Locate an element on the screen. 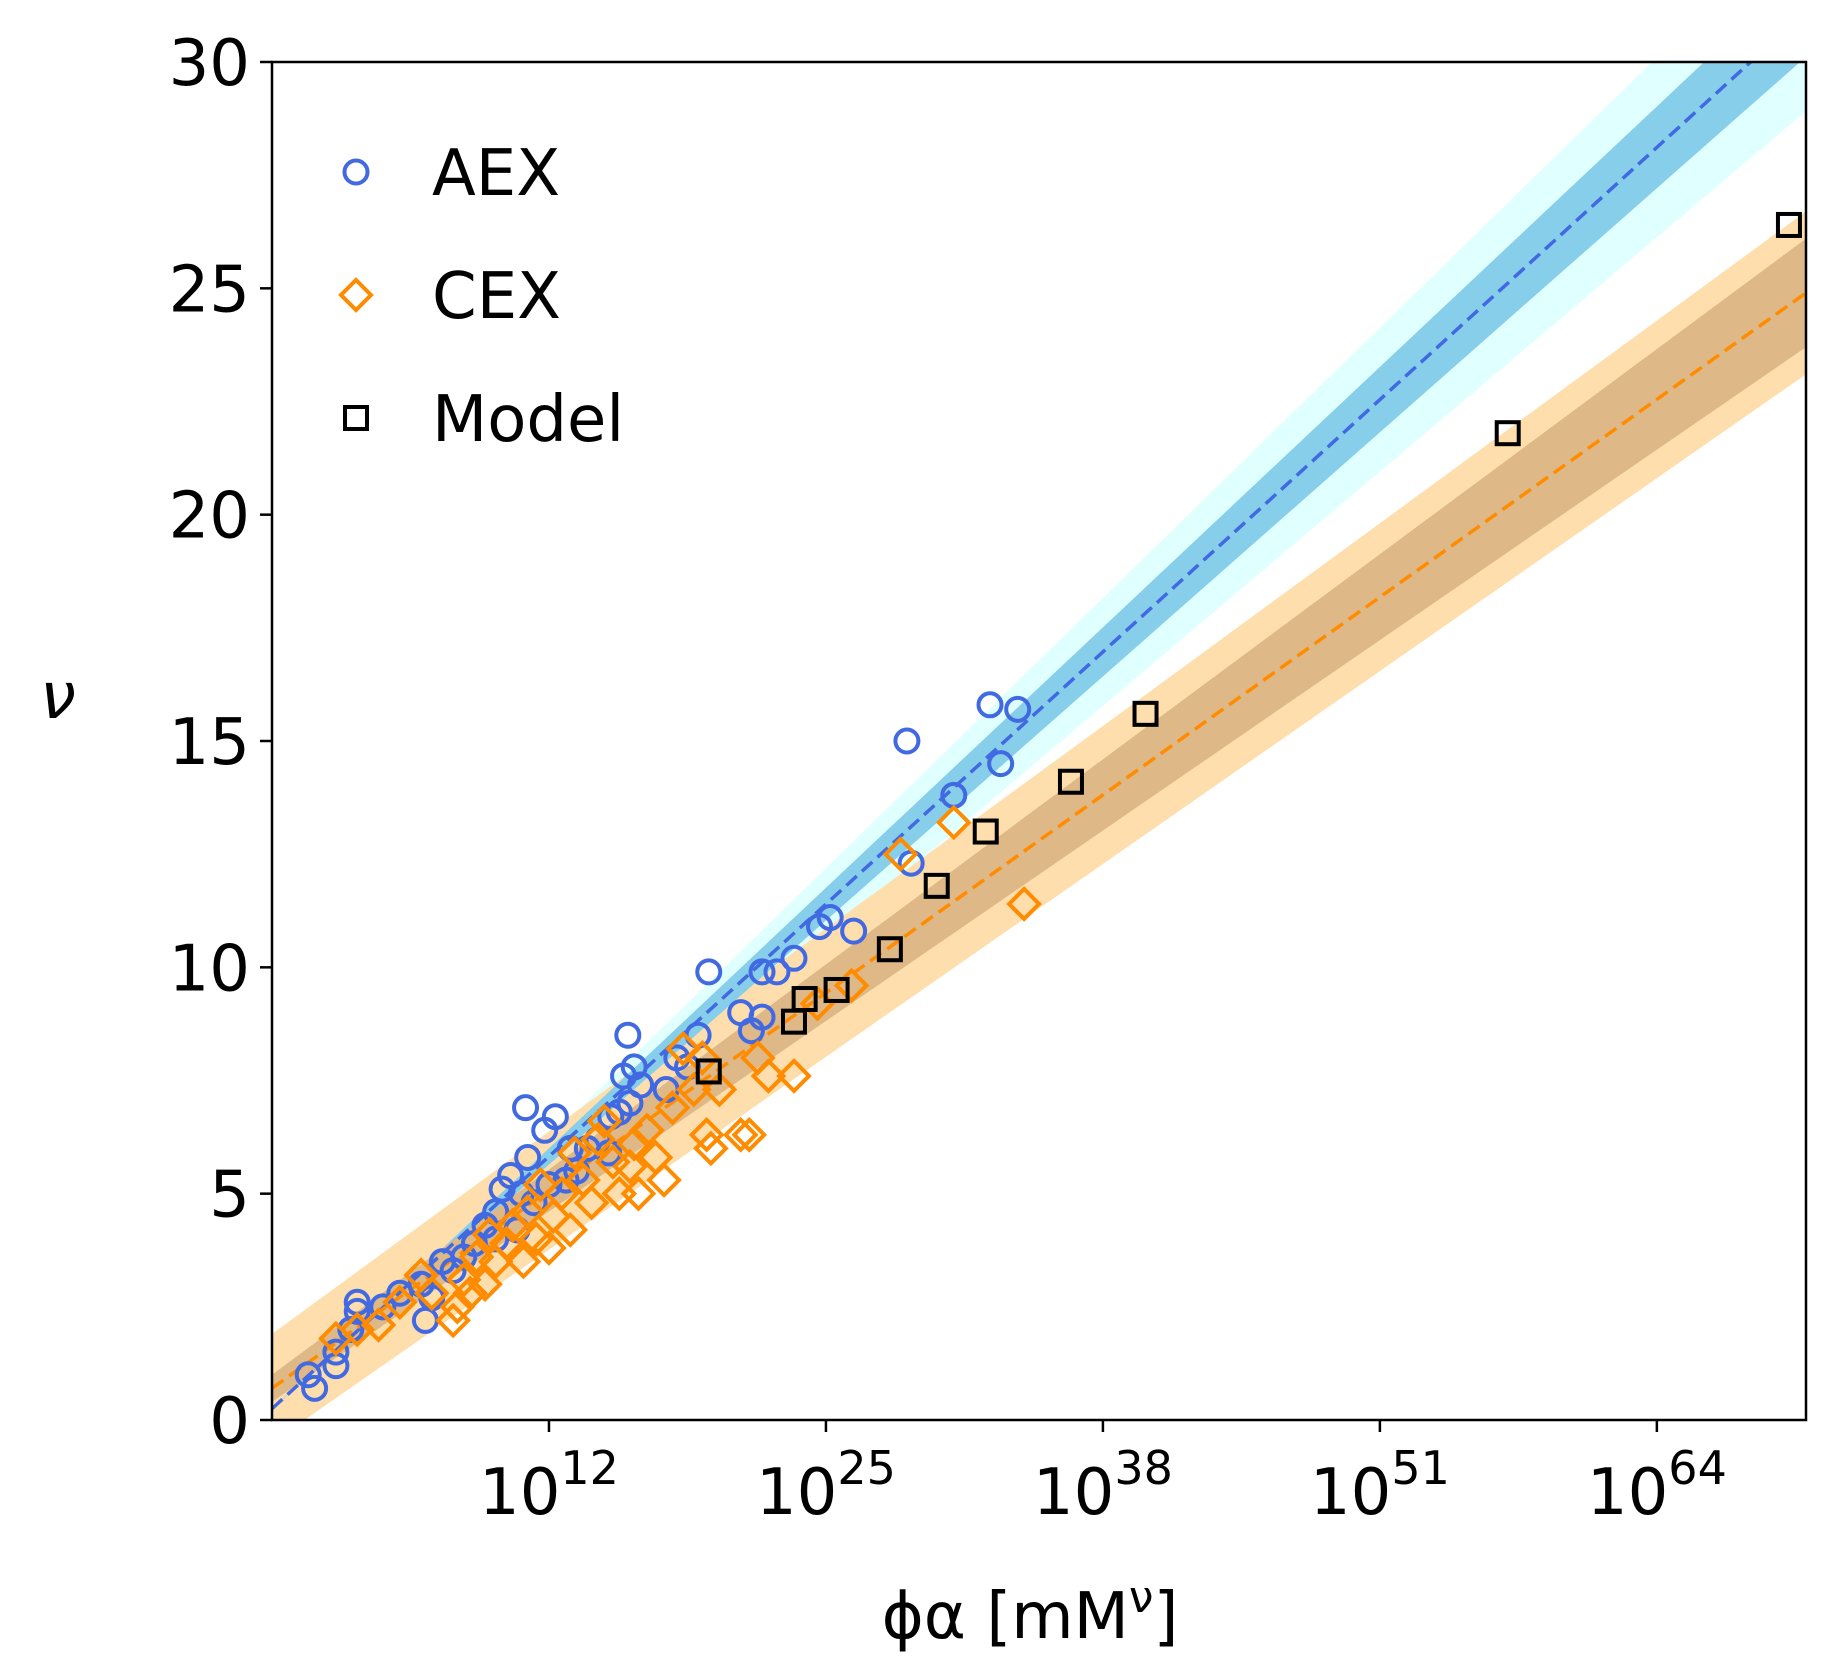  legend-label-model: Model is located at coordinates (528, 420).